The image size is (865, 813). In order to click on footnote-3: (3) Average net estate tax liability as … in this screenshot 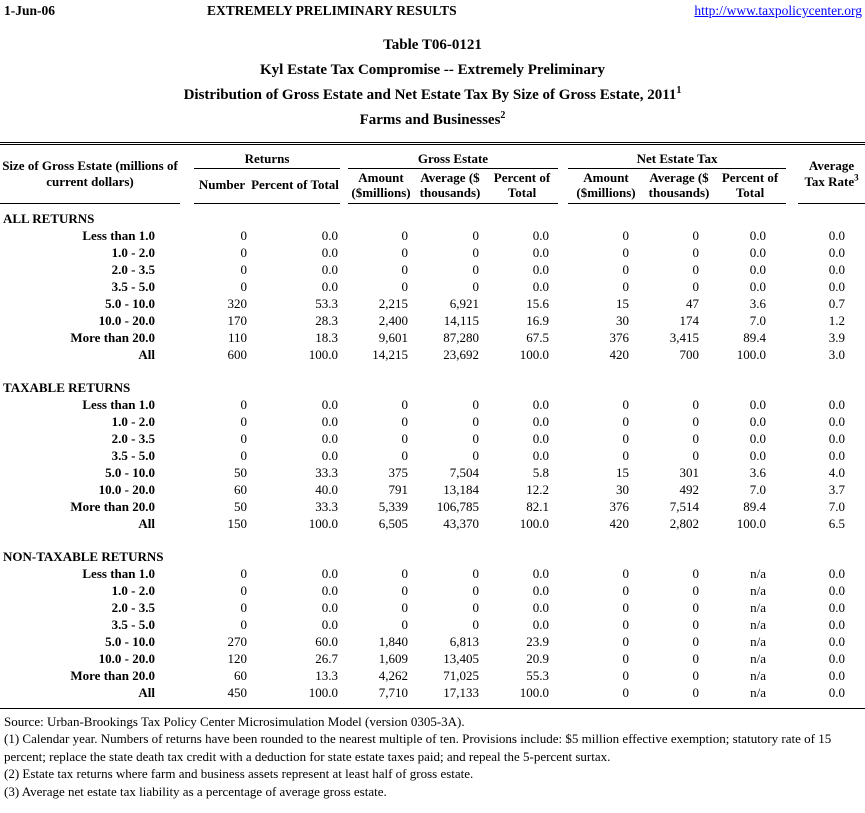, I will do `click(195, 791)`.